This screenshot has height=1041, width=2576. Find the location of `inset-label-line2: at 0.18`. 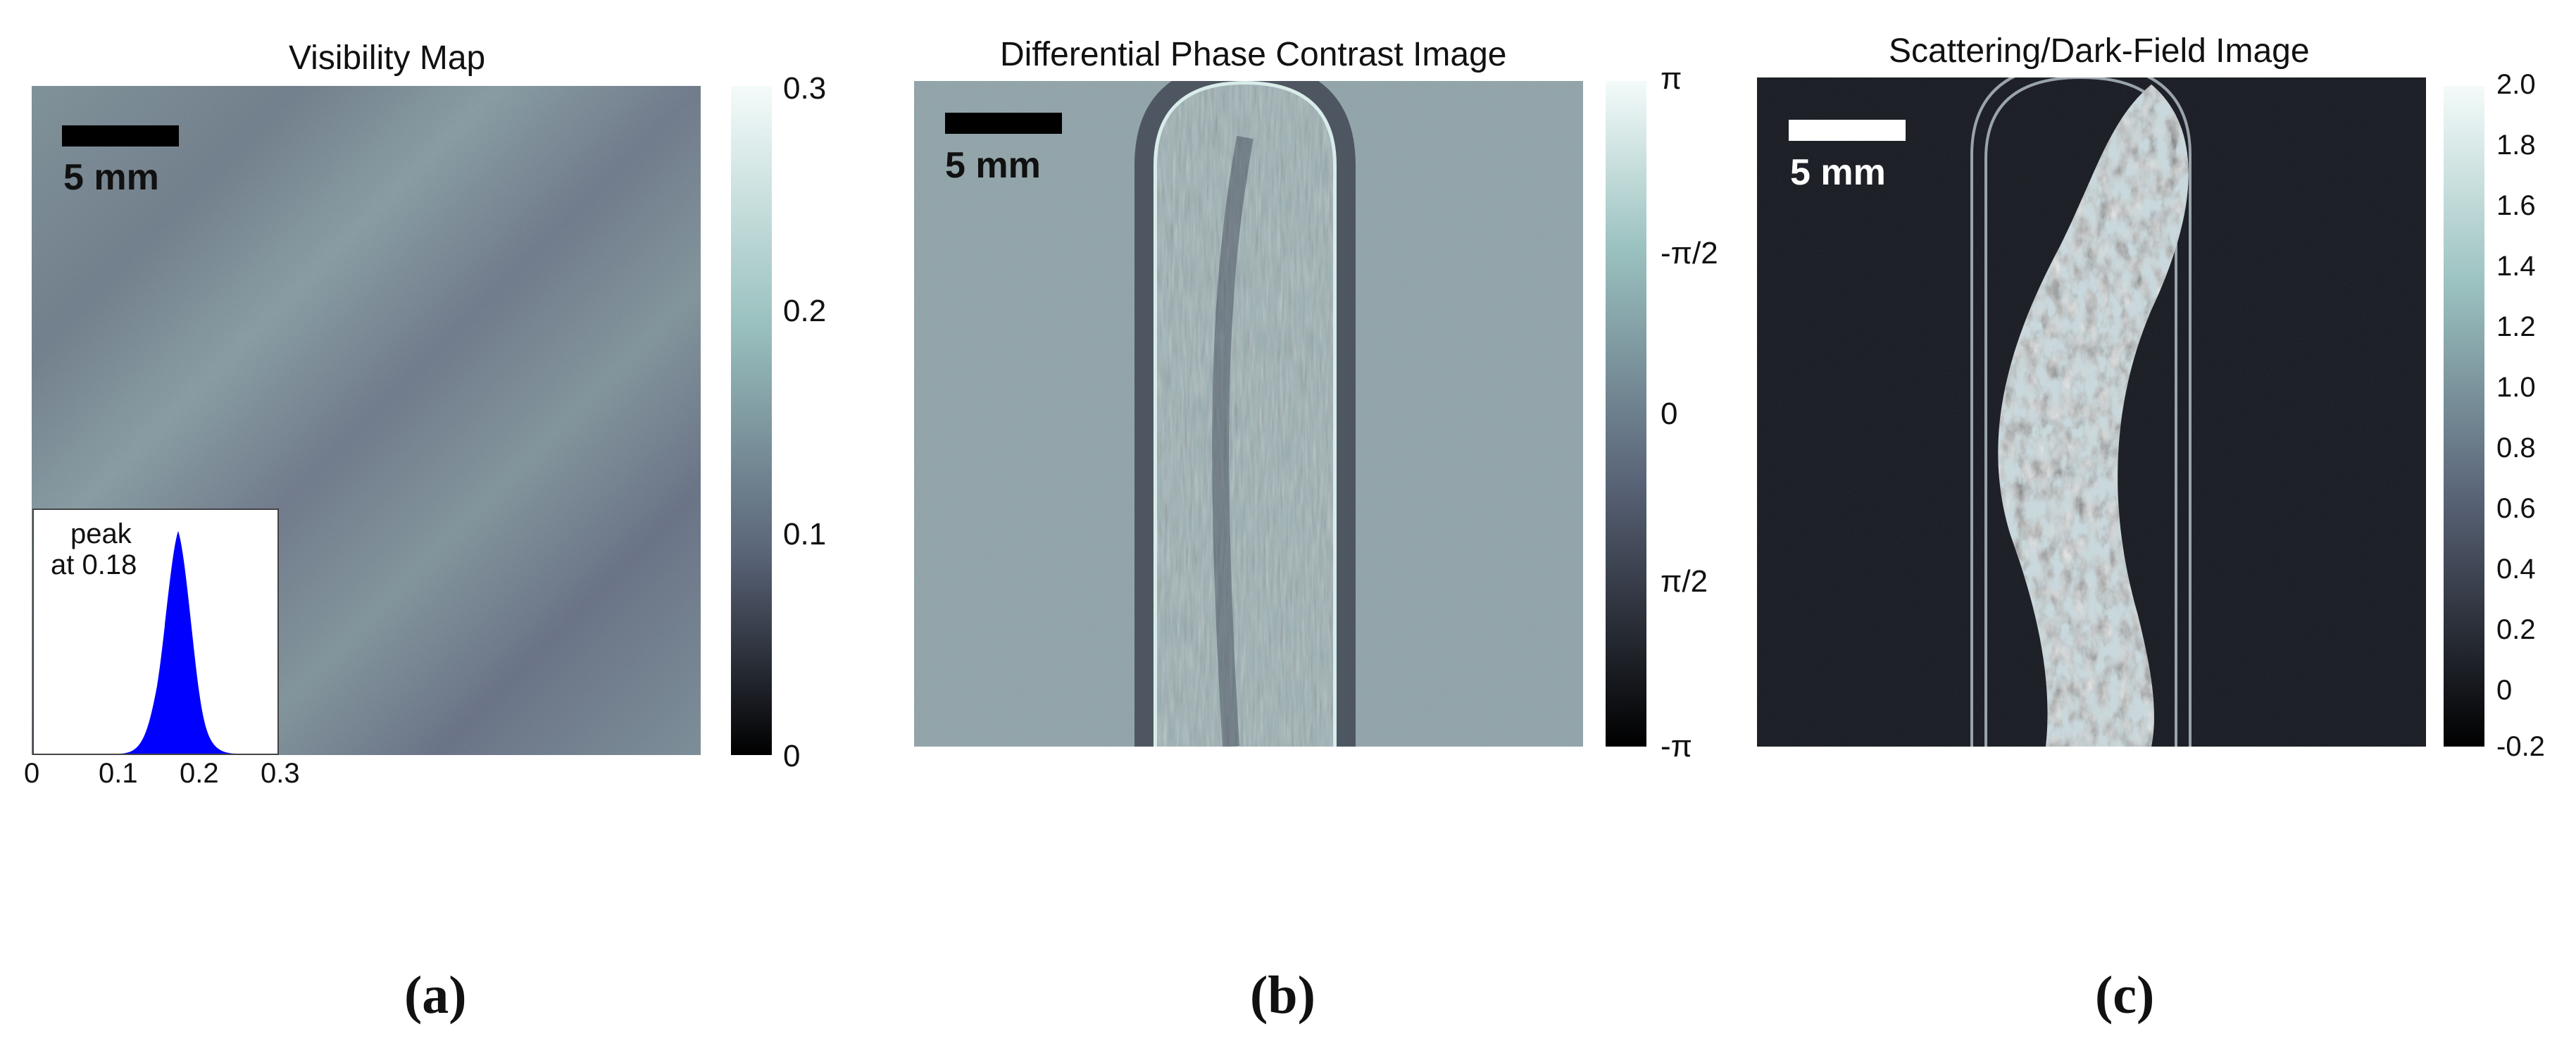

inset-label-line2: at 0.18 is located at coordinates (94, 565).